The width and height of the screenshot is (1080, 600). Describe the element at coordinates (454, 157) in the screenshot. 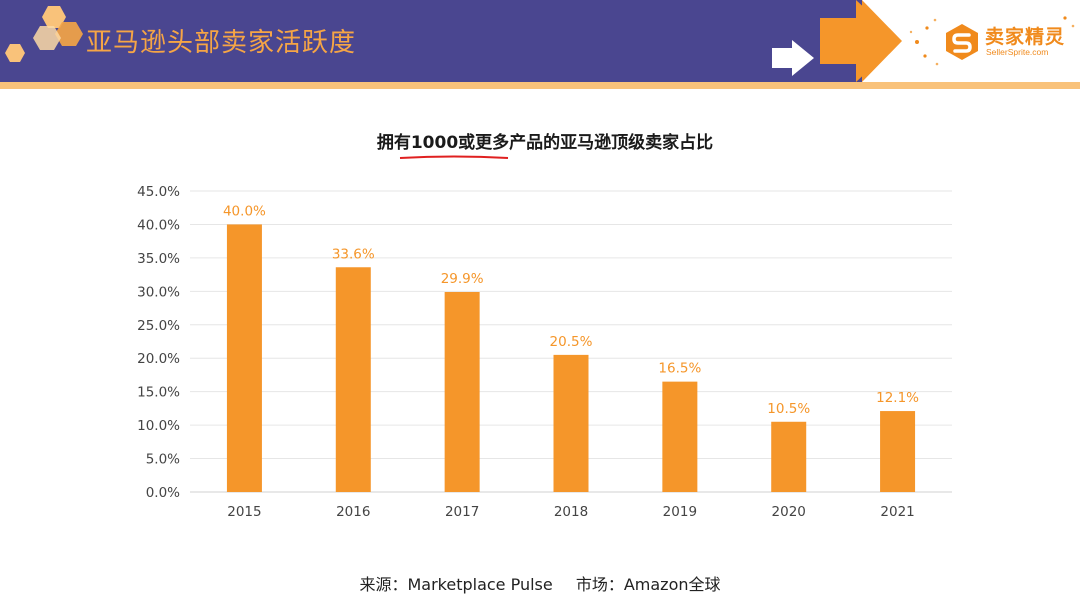

I see `title-underline` at that location.